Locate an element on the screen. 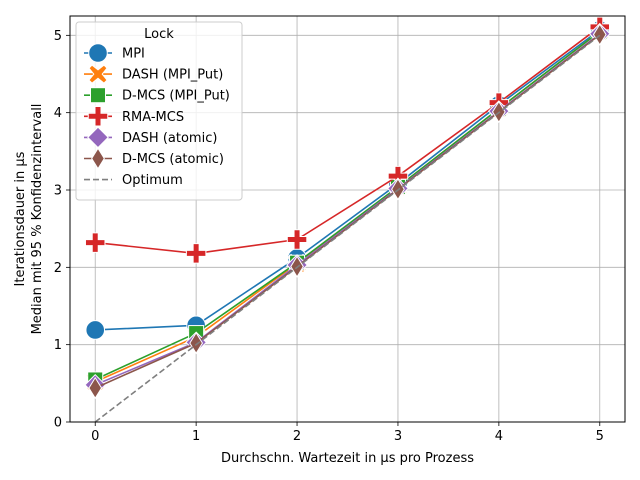 This screenshot has width=640, height=480. legend-label: DASH (atomic) is located at coordinates (169, 138).